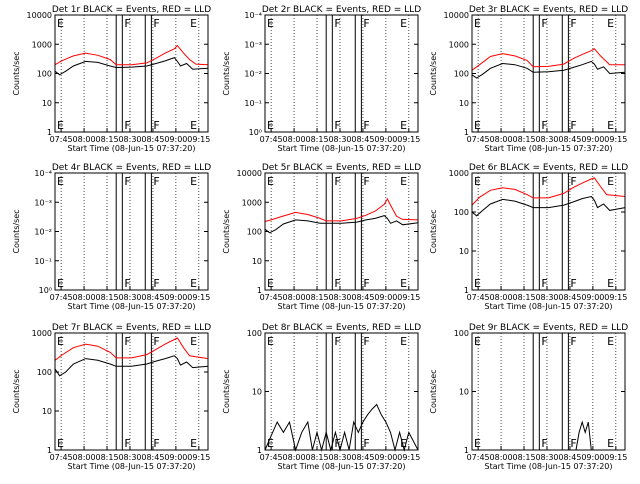  Describe the element at coordinates (43, 202) in the screenshot. I see `y-tick-label: 10⁻³` at that location.